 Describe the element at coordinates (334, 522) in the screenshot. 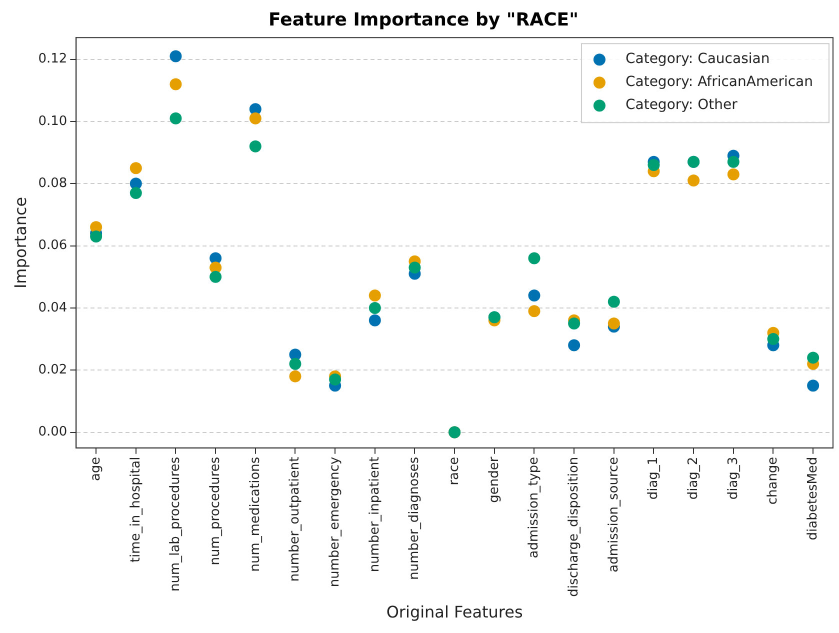

I see `x-tick-label: number_emergency` at that location.